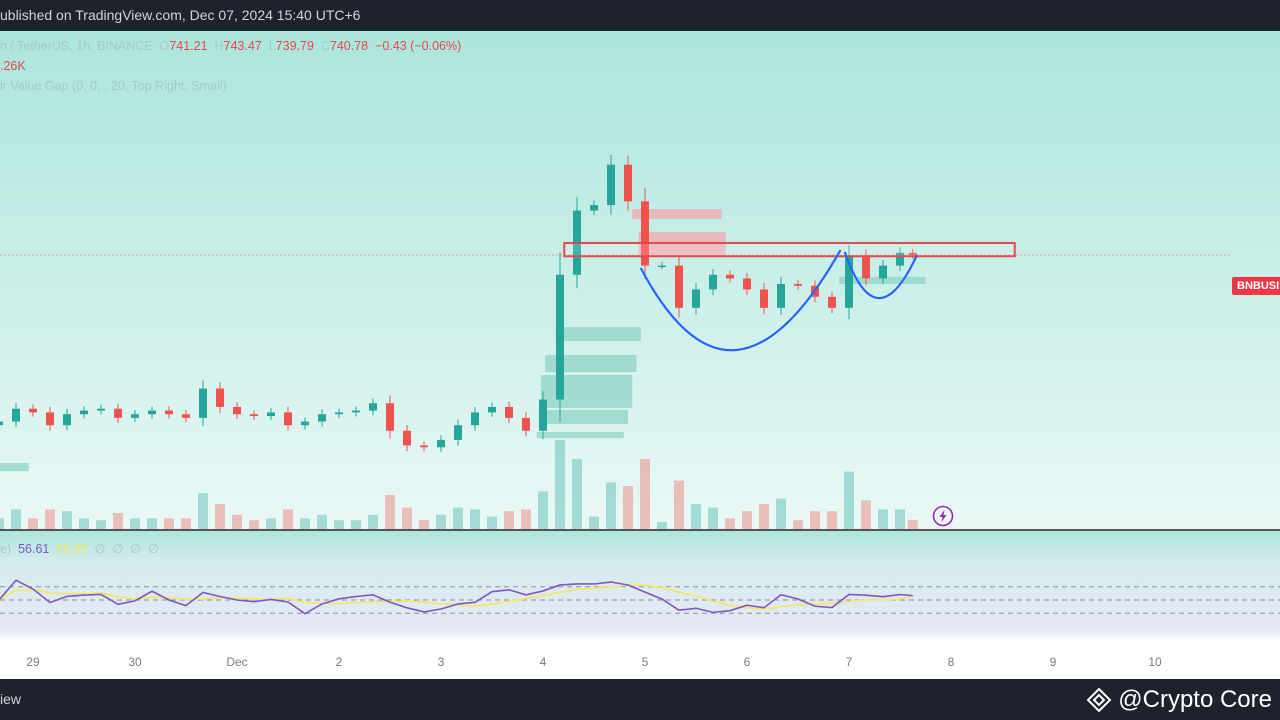 This screenshot has width=1280, height=720. Describe the element at coordinates (118, 549) in the screenshot. I see `rsi-empty-2: ∅` at that location.